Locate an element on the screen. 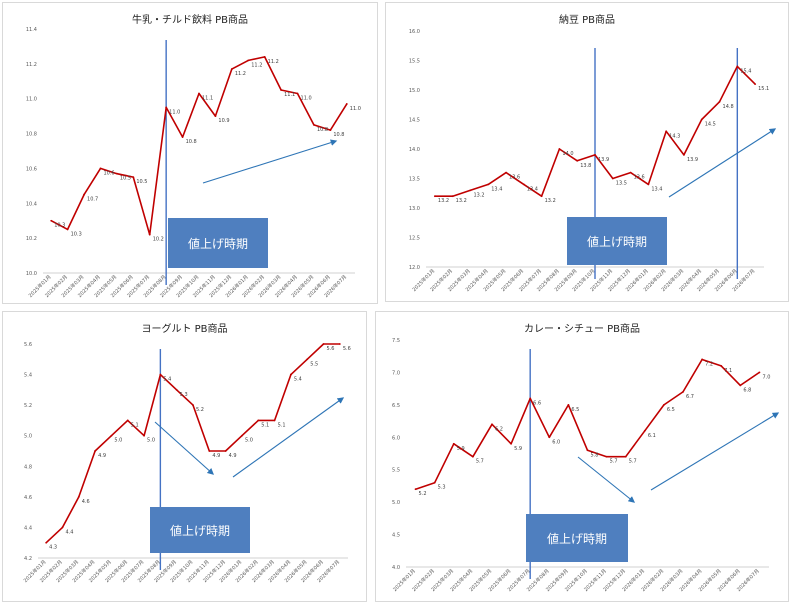 The height and width of the screenshot is (606, 800). y-tick-label: 13.0 is located at coordinates (414, 209).